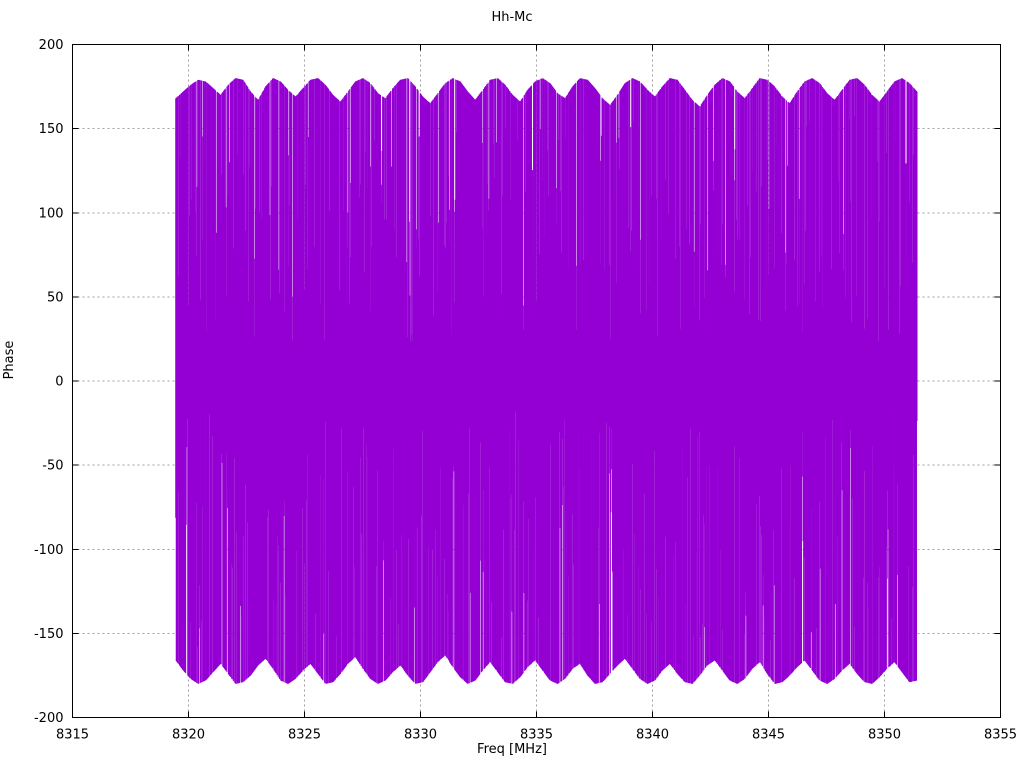 Image resolution: width=1024 pixels, height=768 pixels. What do you see at coordinates (55, 297) in the screenshot?
I see `y-tick-label: 50` at bounding box center [55, 297].